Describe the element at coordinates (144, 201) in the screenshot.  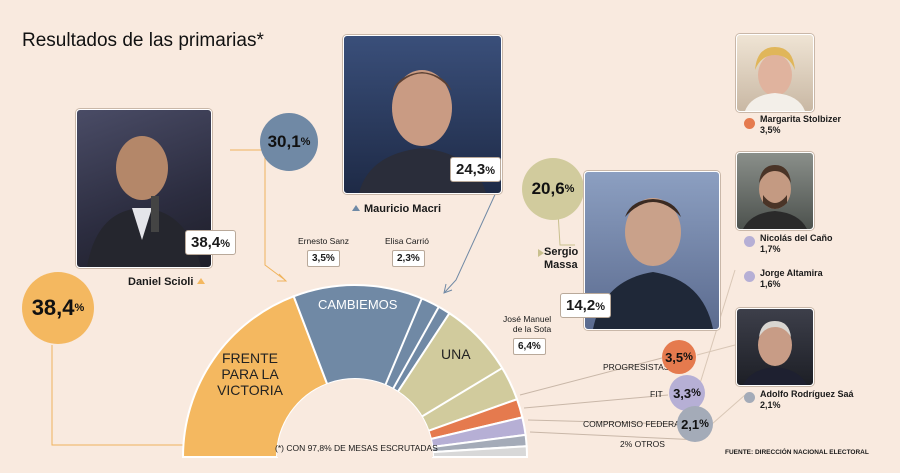
I see `scioli-silhouette-icon` at that location.